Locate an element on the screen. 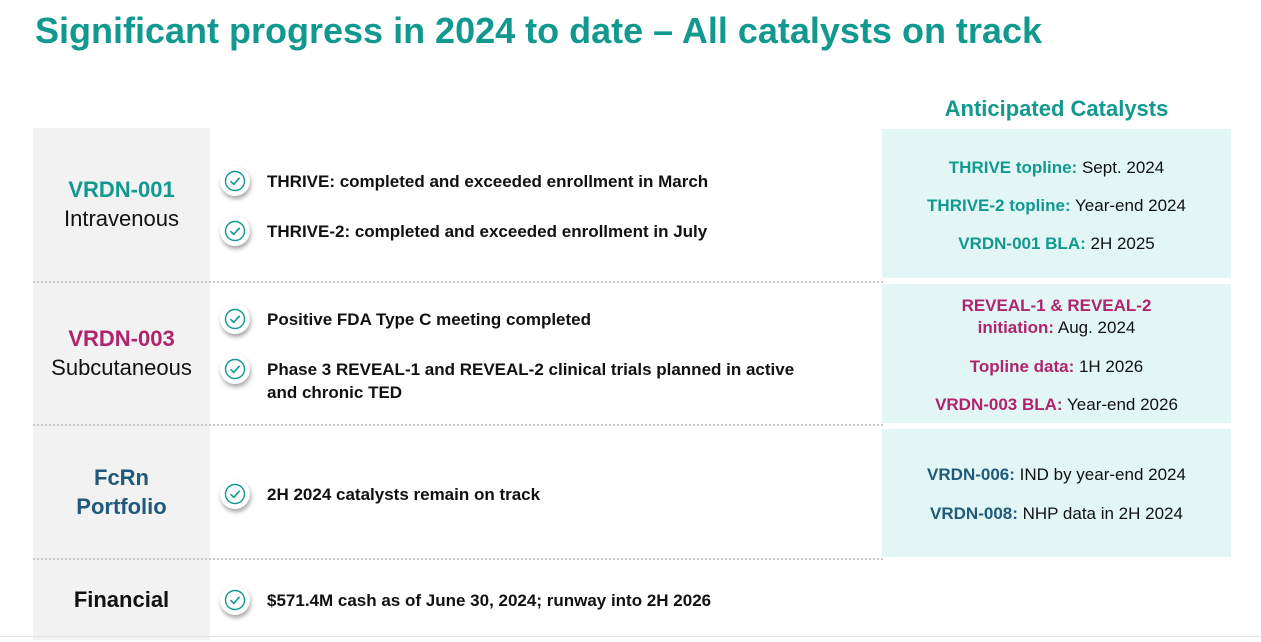 The width and height of the screenshot is (1261, 642). catalysts-header: Anticipated Catalysts is located at coordinates (1056, 108).